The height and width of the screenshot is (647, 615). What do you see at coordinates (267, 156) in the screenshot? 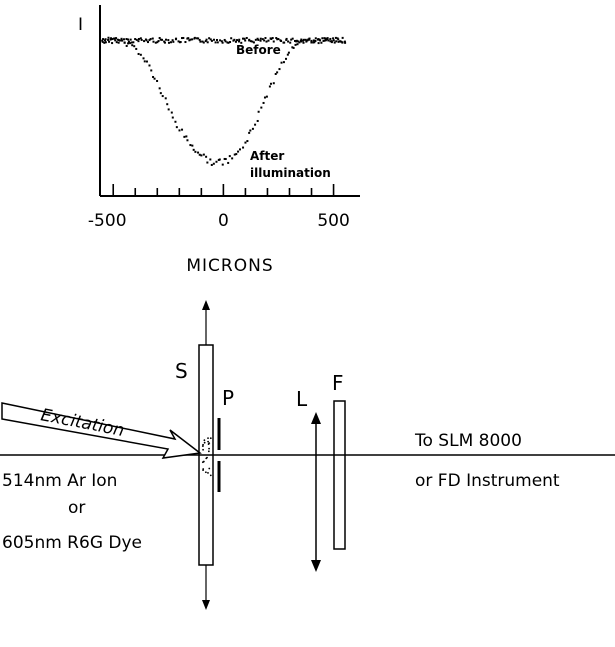
I see `annotation-after: After` at bounding box center [267, 156].